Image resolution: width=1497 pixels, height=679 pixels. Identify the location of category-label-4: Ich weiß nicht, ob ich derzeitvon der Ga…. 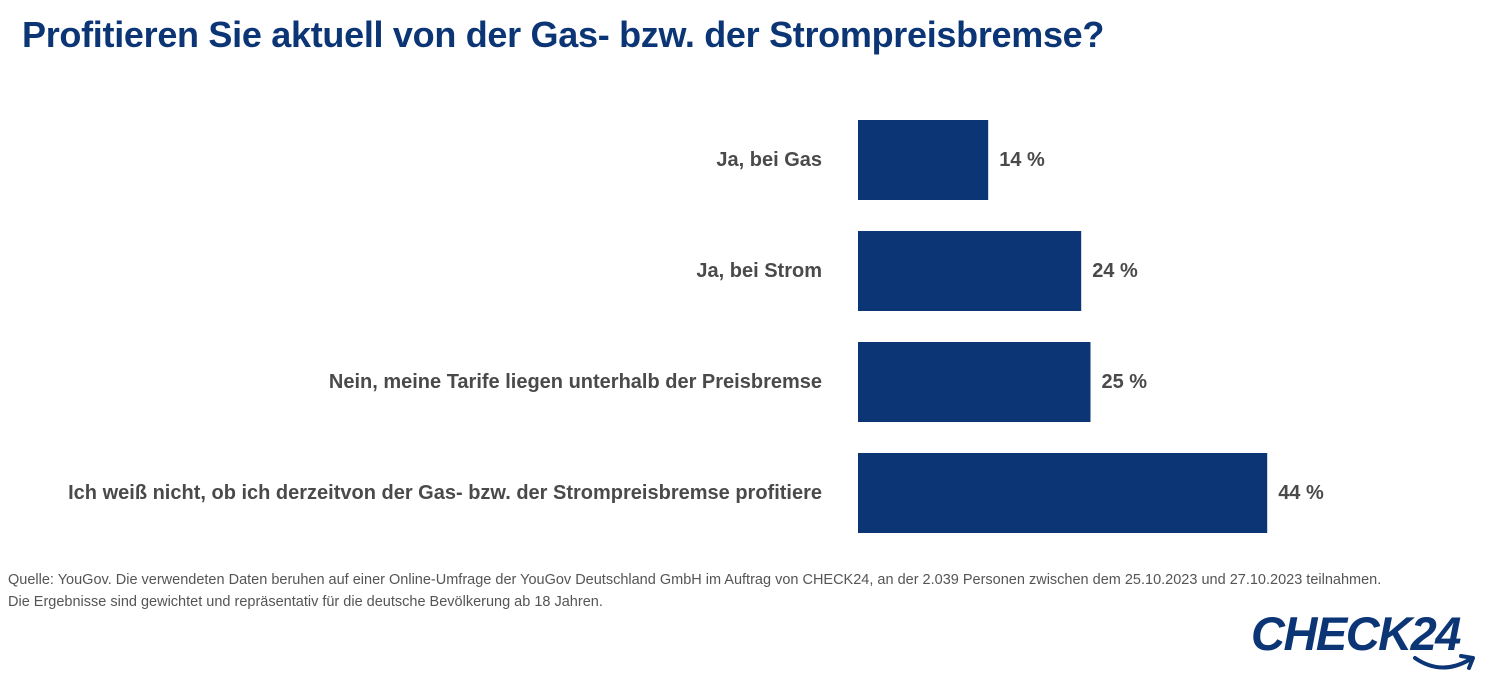
(445, 493).